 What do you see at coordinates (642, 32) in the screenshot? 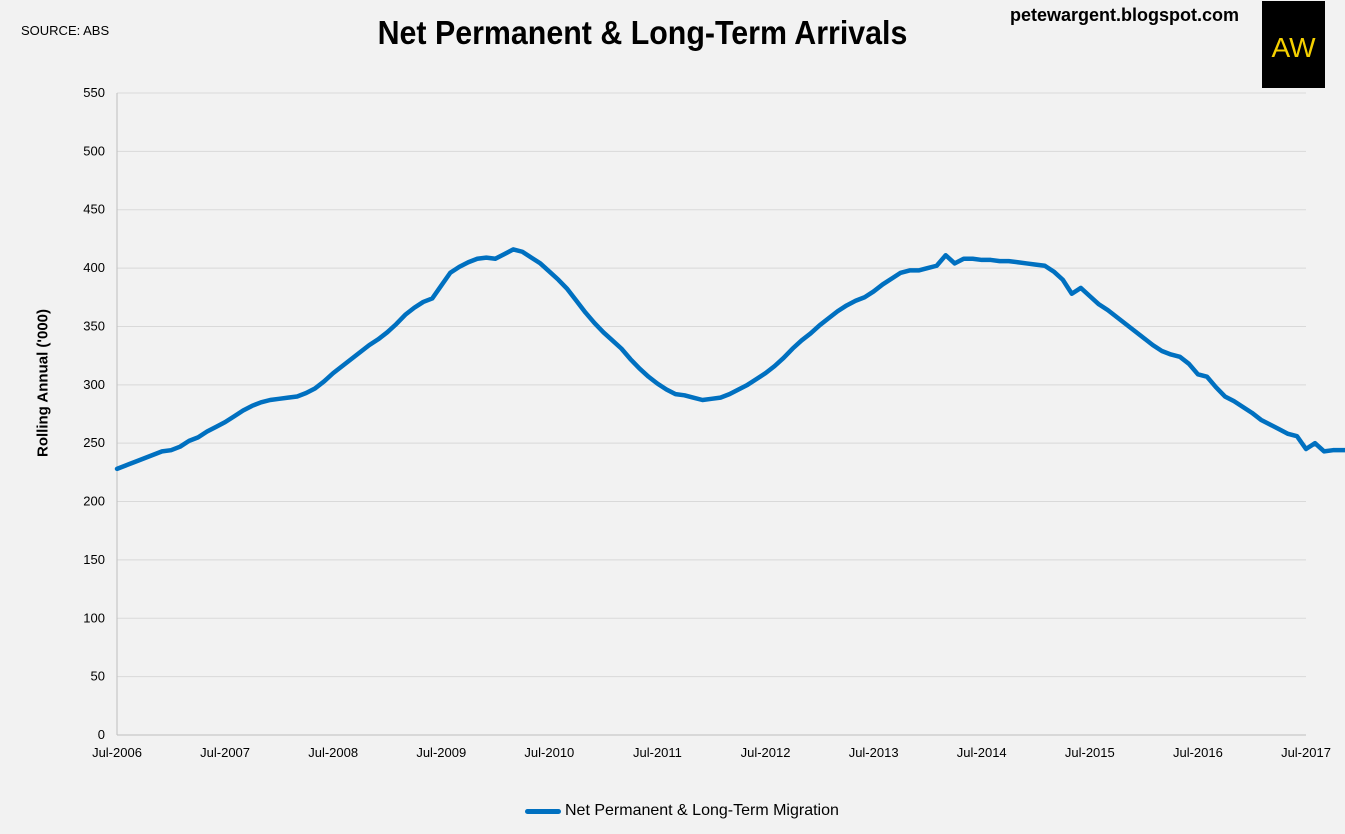
I see `chart-title: Net Permanent & Long-Term Arrivals` at bounding box center [642, 32].